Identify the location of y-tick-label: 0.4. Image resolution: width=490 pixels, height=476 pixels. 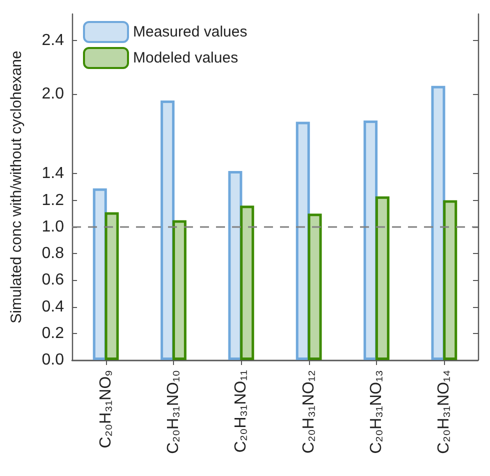
(53, 307).